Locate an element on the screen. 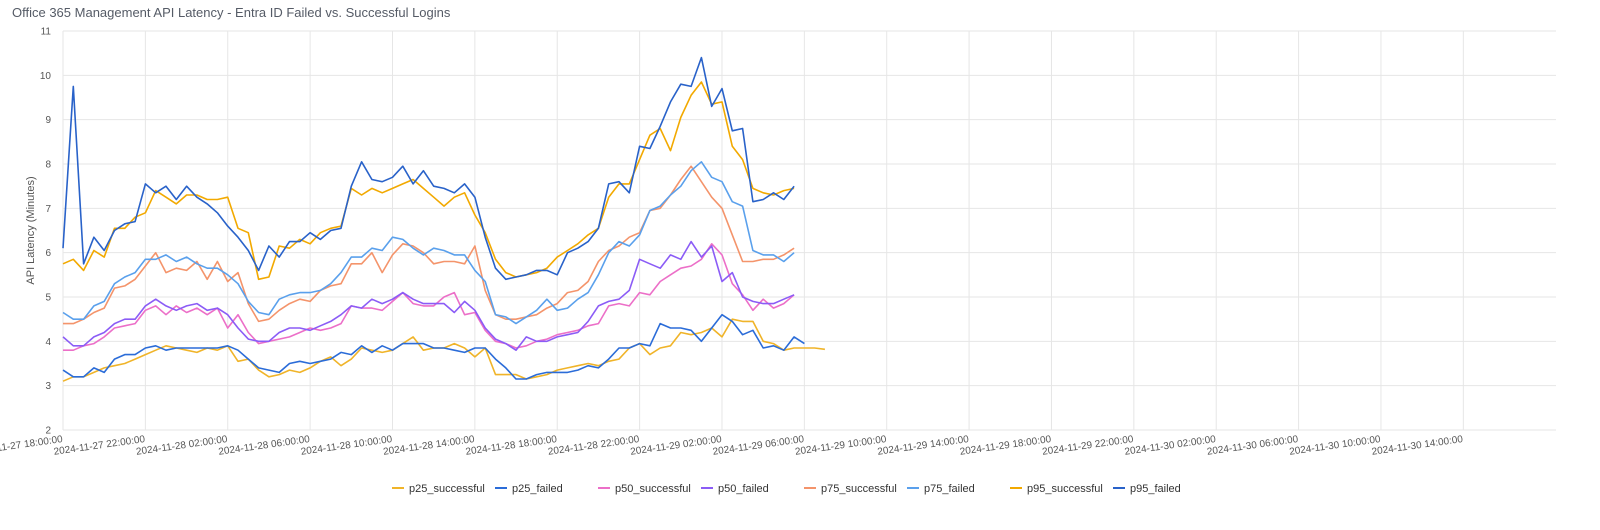 The height and width of the screenshot is (530, 1600). y-tick-label: 4 is located at coordinates (48, 342).